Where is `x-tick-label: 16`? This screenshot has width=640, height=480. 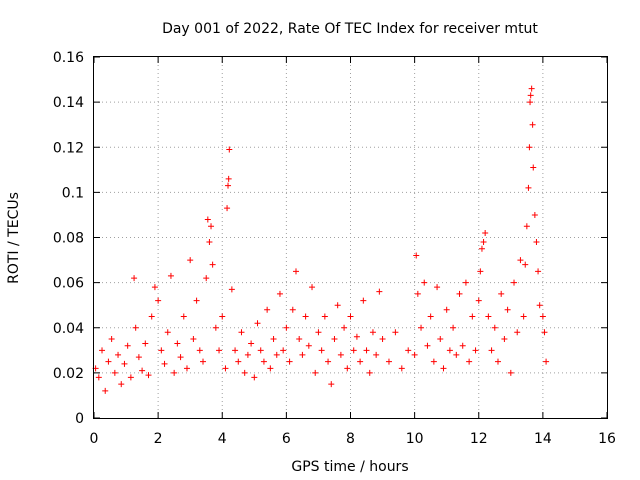
x-tick-label: 16 is located at coordinates (607, 439).